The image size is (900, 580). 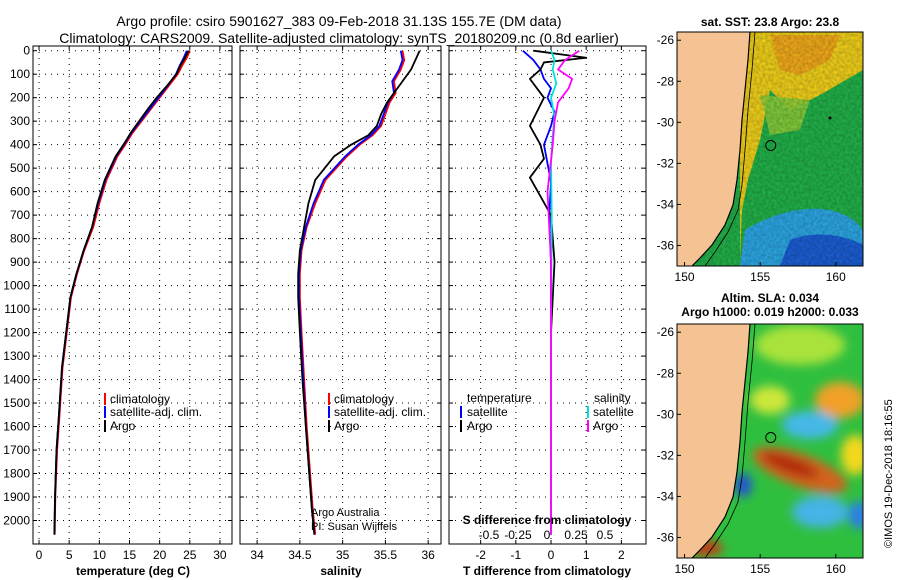 I want to click on legend-temp-satellite-label: satellite, so click(x=487, y=412).